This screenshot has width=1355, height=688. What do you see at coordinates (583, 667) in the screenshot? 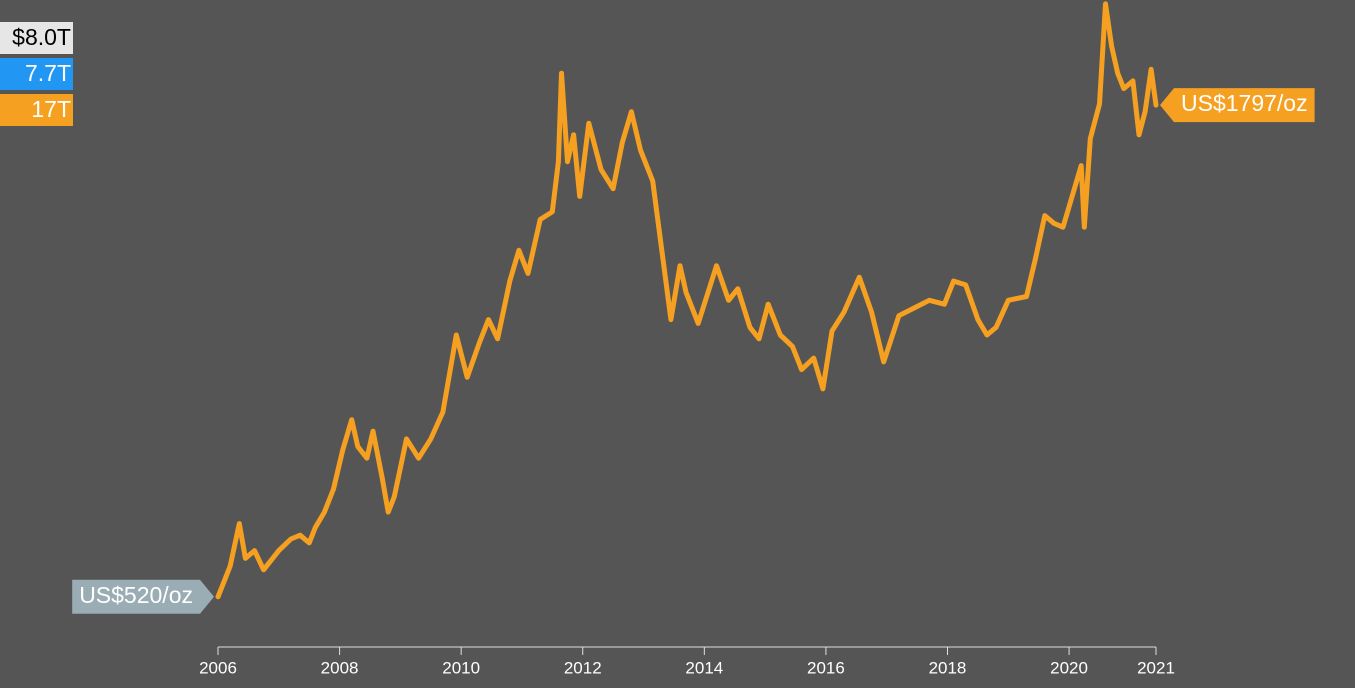
I see `x-tick-label: 2012` at bounding box center [583, 667].